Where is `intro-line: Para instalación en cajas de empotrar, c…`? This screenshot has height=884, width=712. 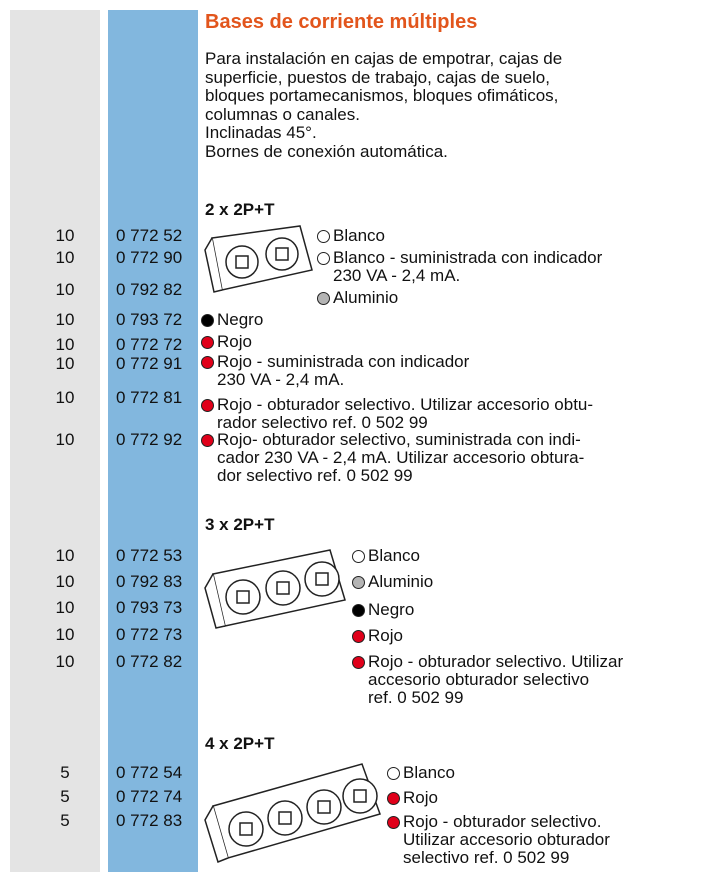 intro-line: Para instalación en cajas de empotrar, c… is located at coordinates (384, 58).